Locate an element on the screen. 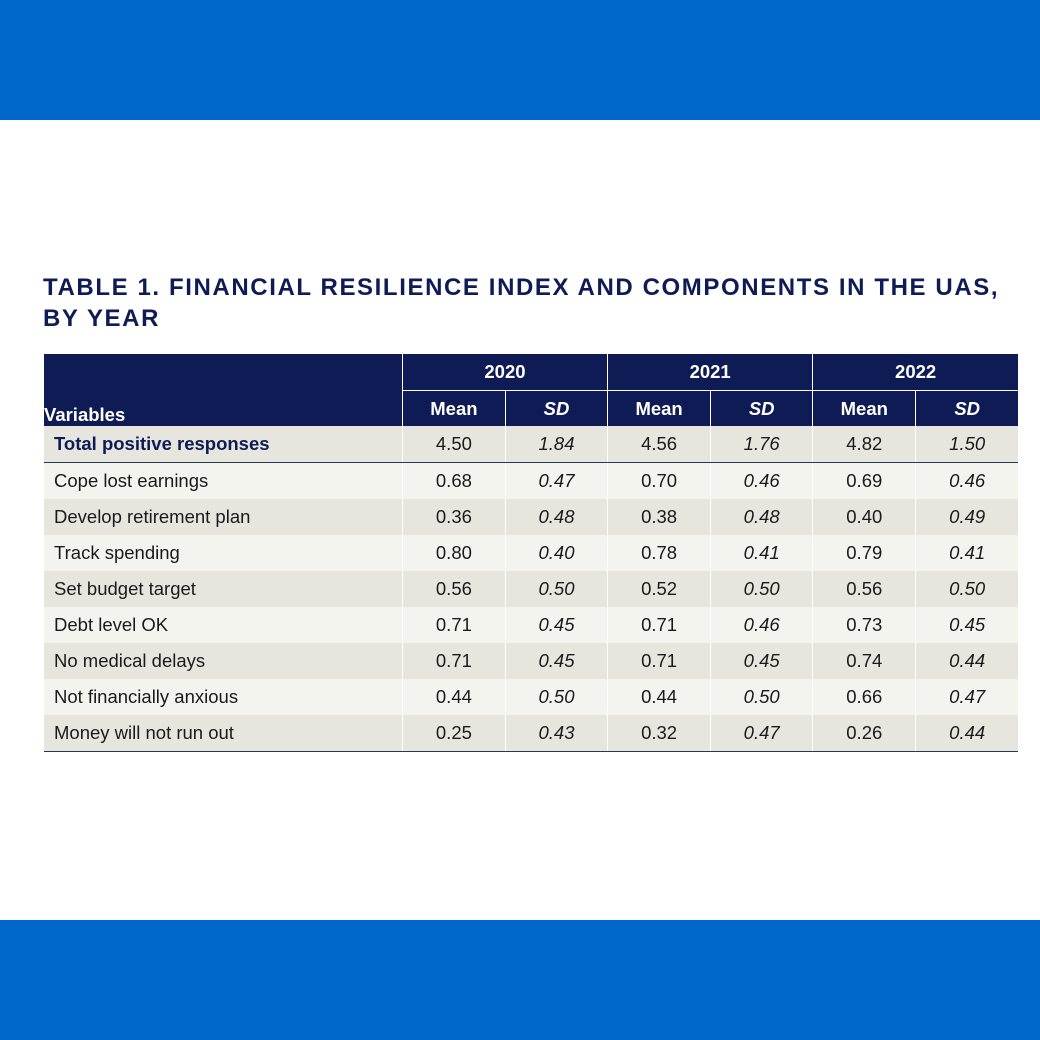 The image size is (1040, 1040). year-header-2022: 2022 is located at coordinates (915, 372).